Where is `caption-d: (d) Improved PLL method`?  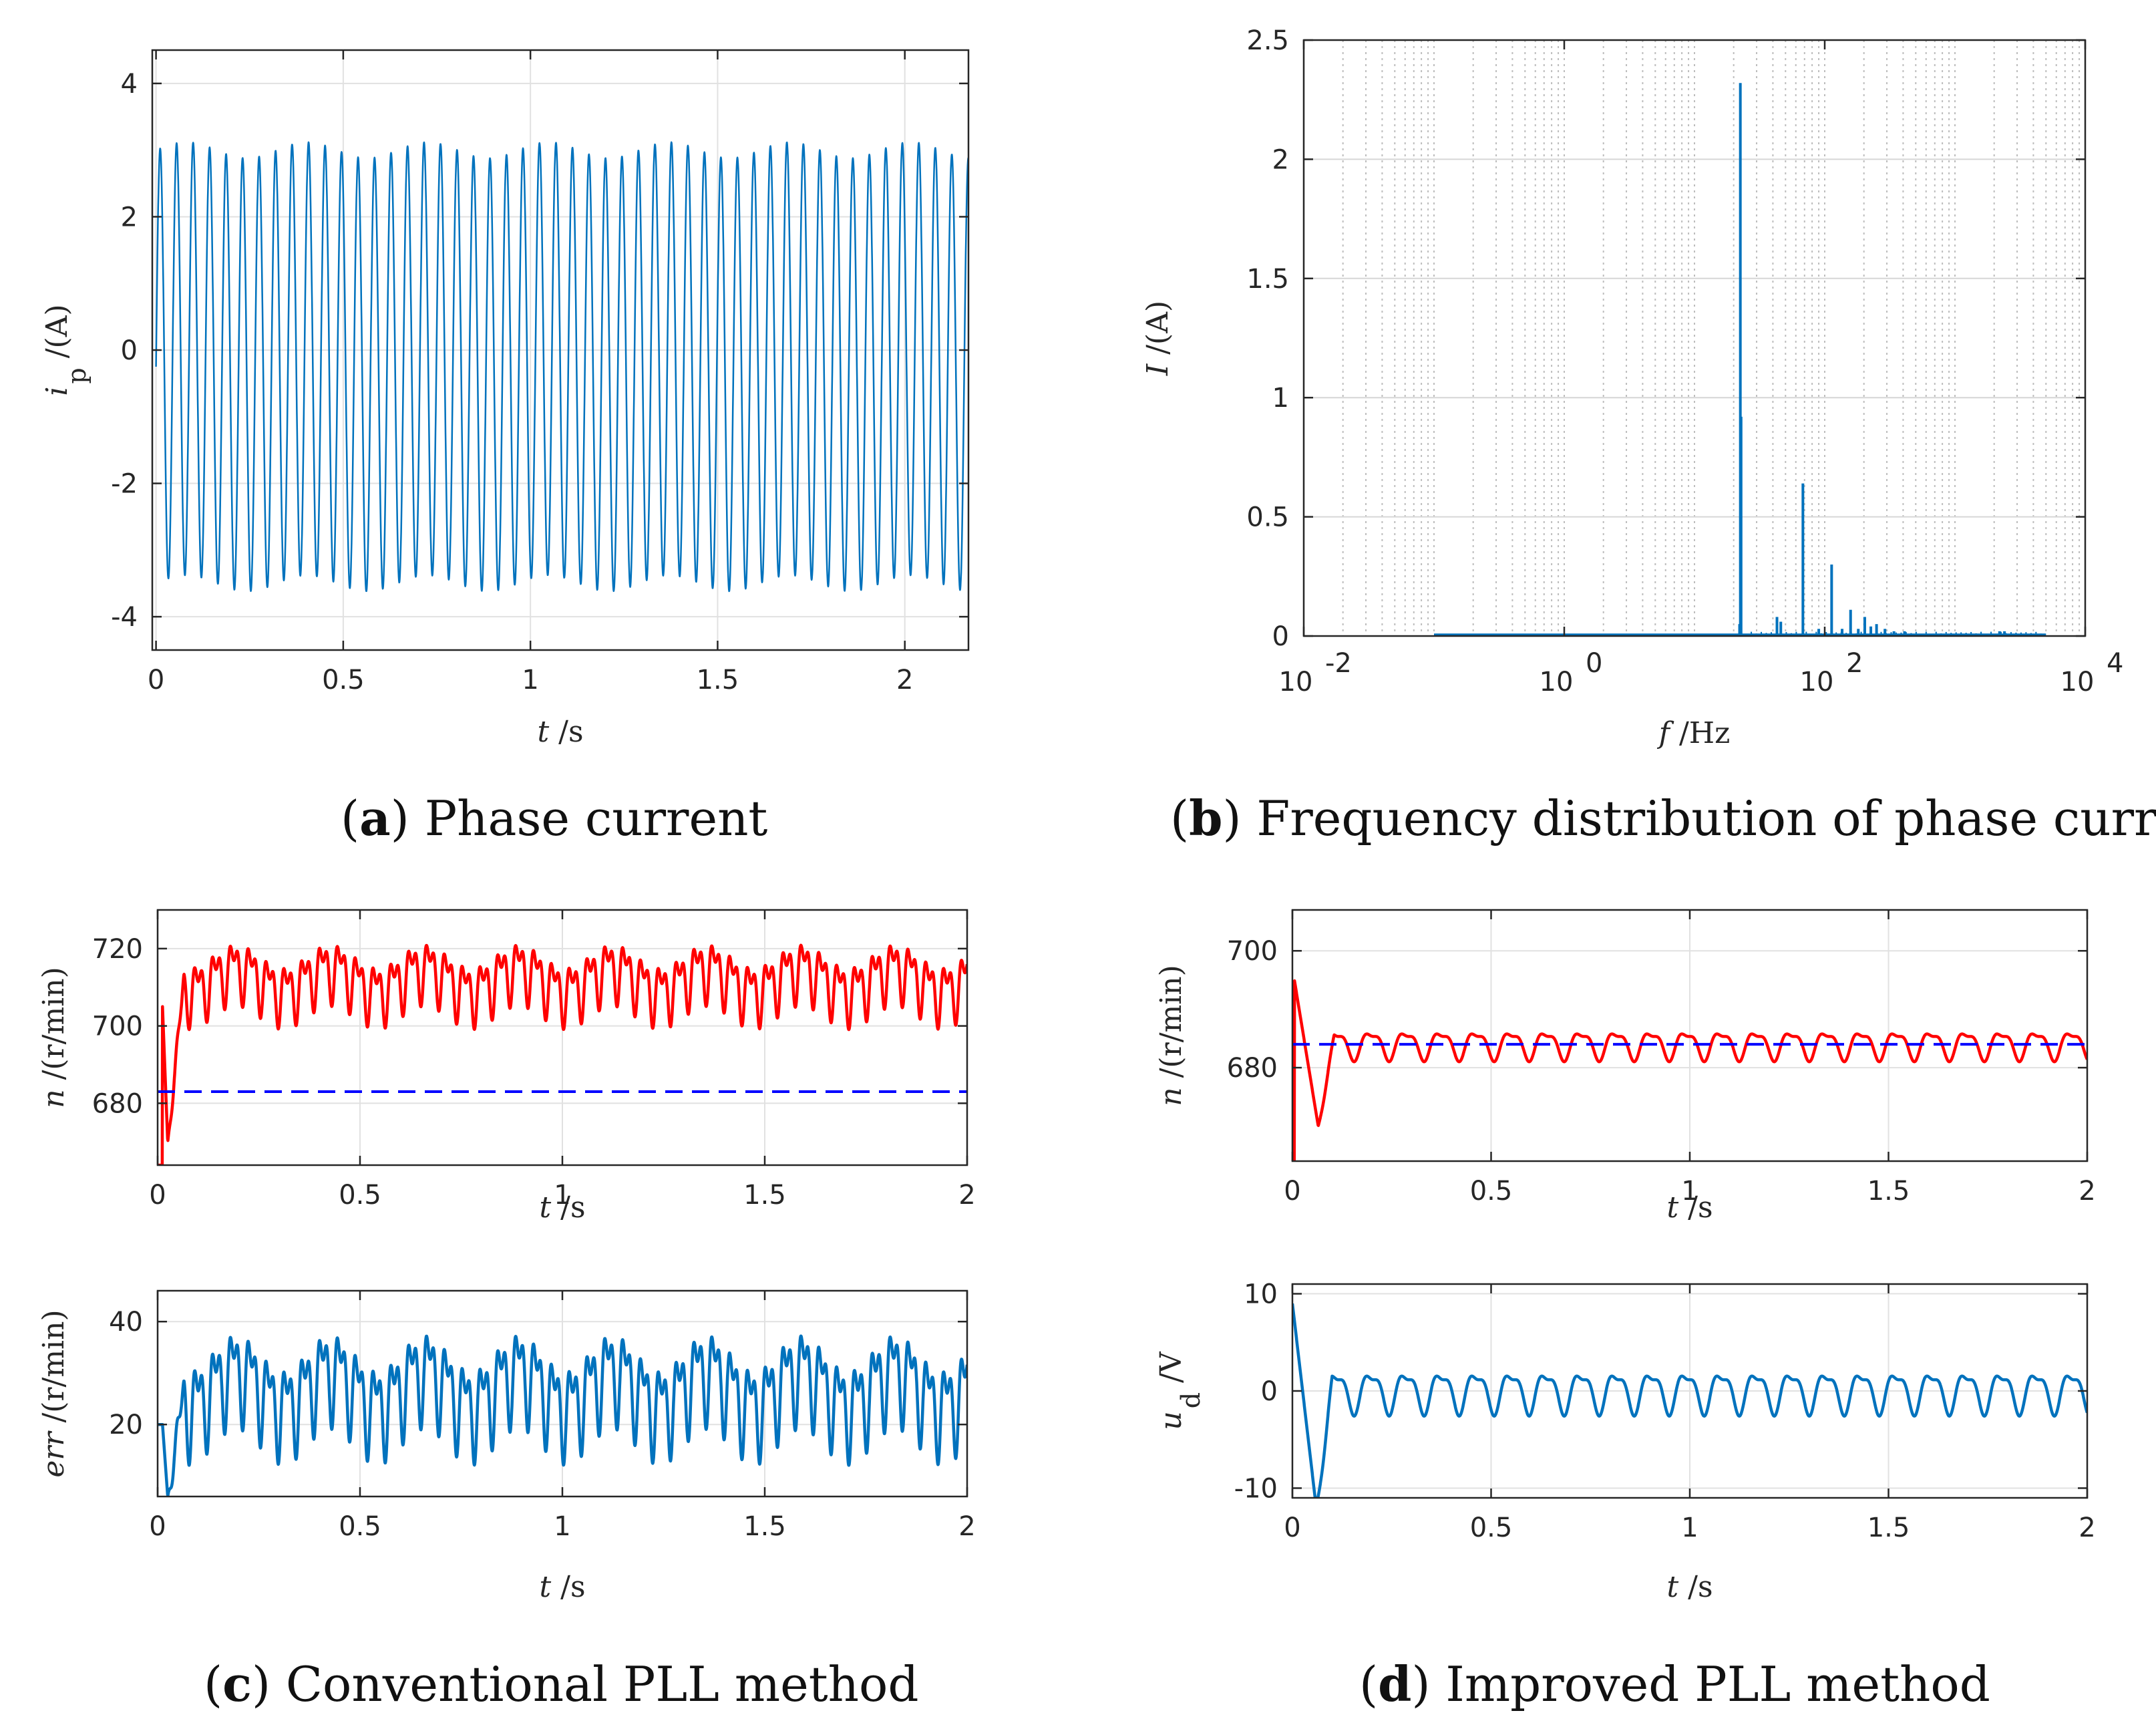
caption-d: (d) Improved PLL method is located at coordinates (1675, 1684).